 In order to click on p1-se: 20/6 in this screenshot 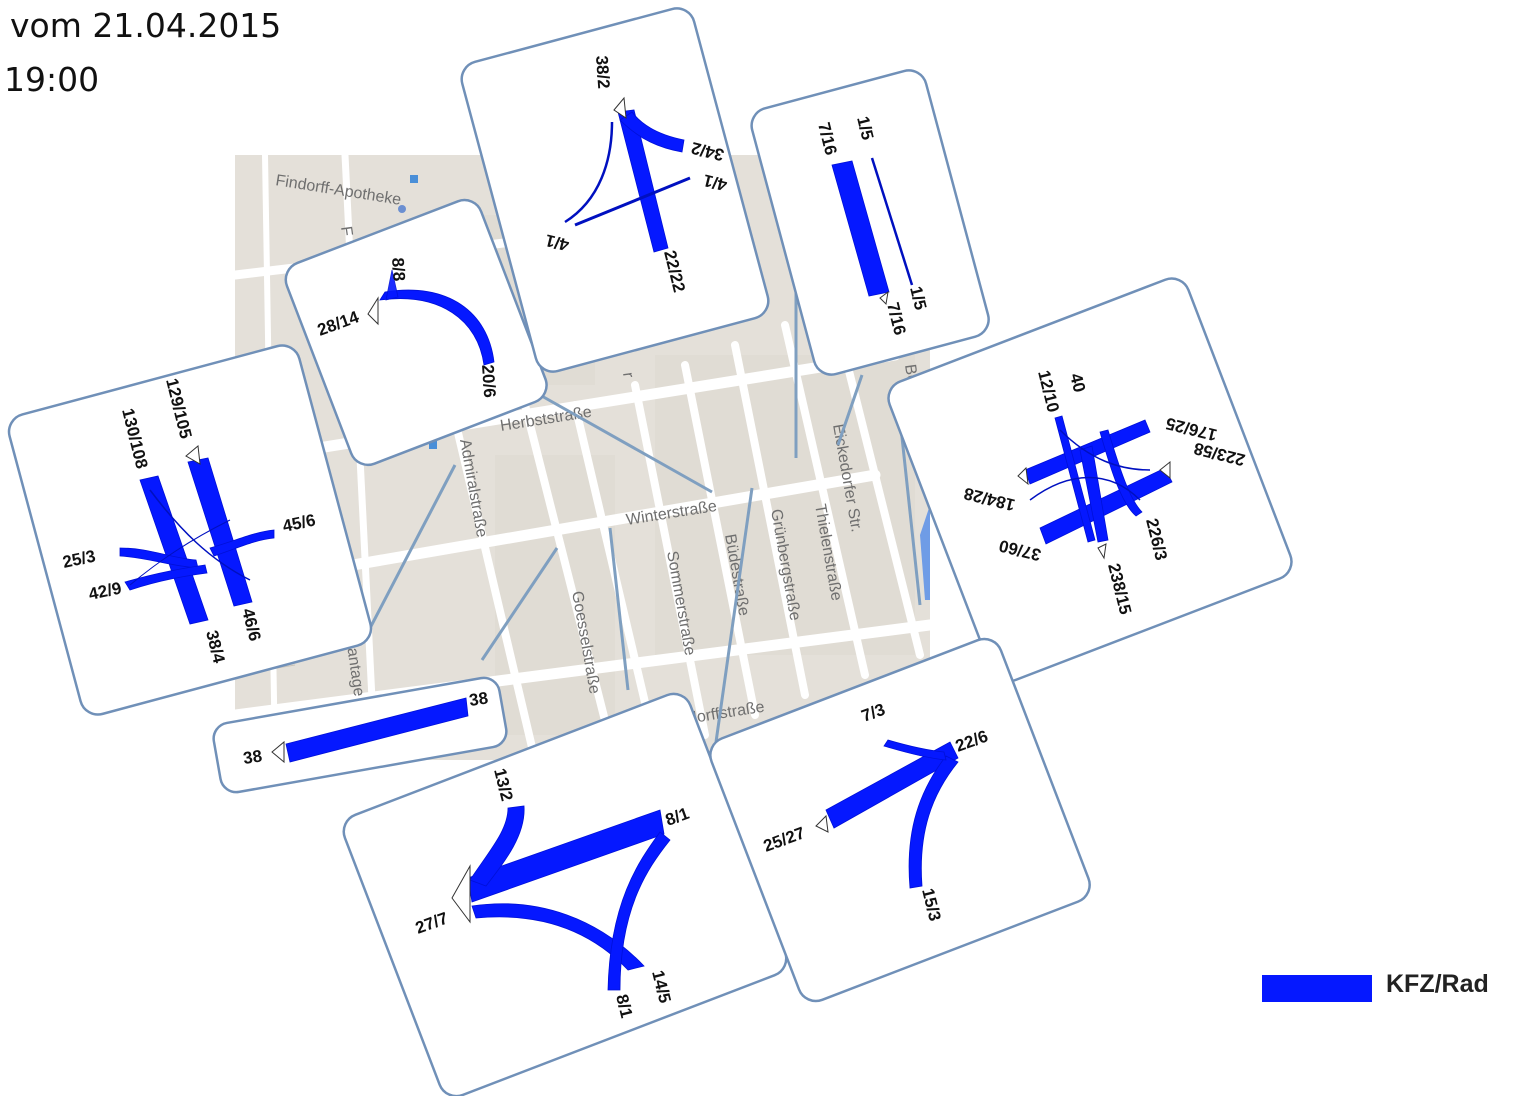, I will do `click(488, 381)`.